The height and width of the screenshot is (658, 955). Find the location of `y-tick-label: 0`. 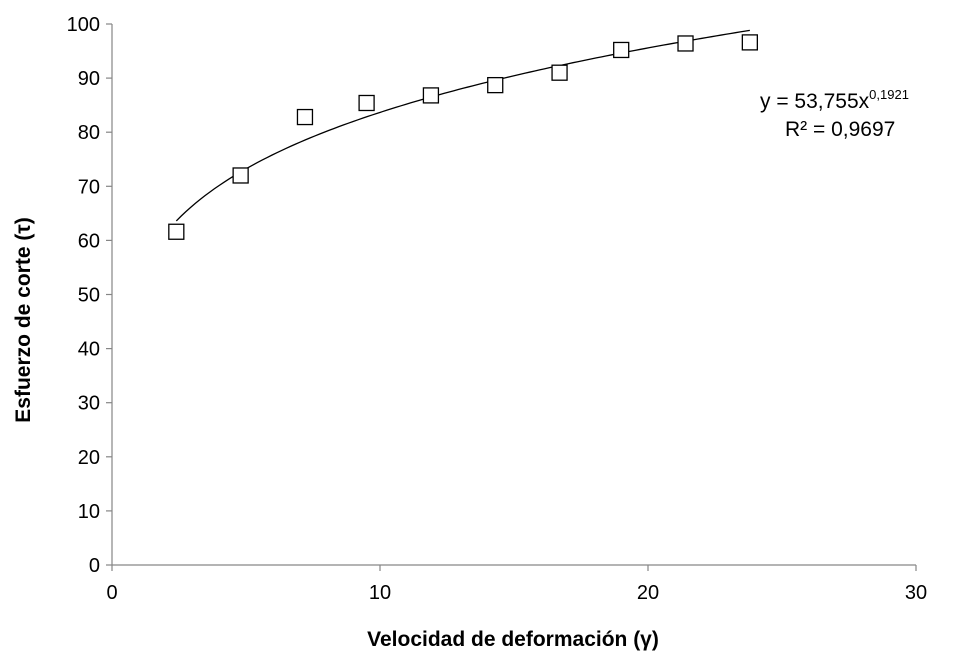

y-tick-label: 0 is located at coordinates (94, 566).